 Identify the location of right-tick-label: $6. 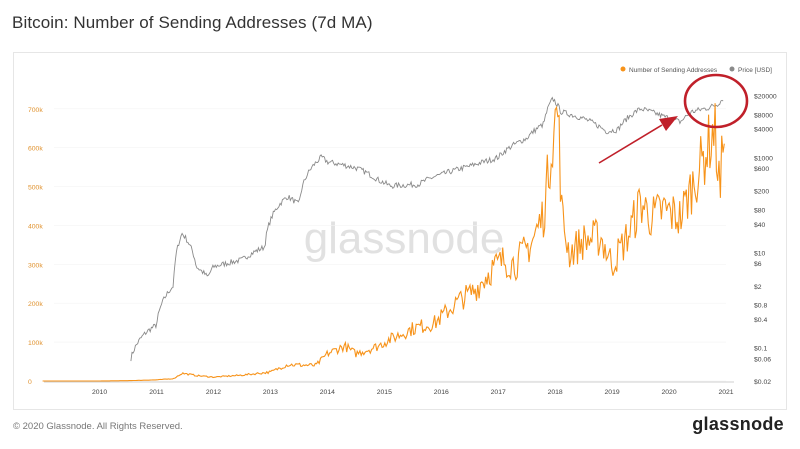
(758, 264).